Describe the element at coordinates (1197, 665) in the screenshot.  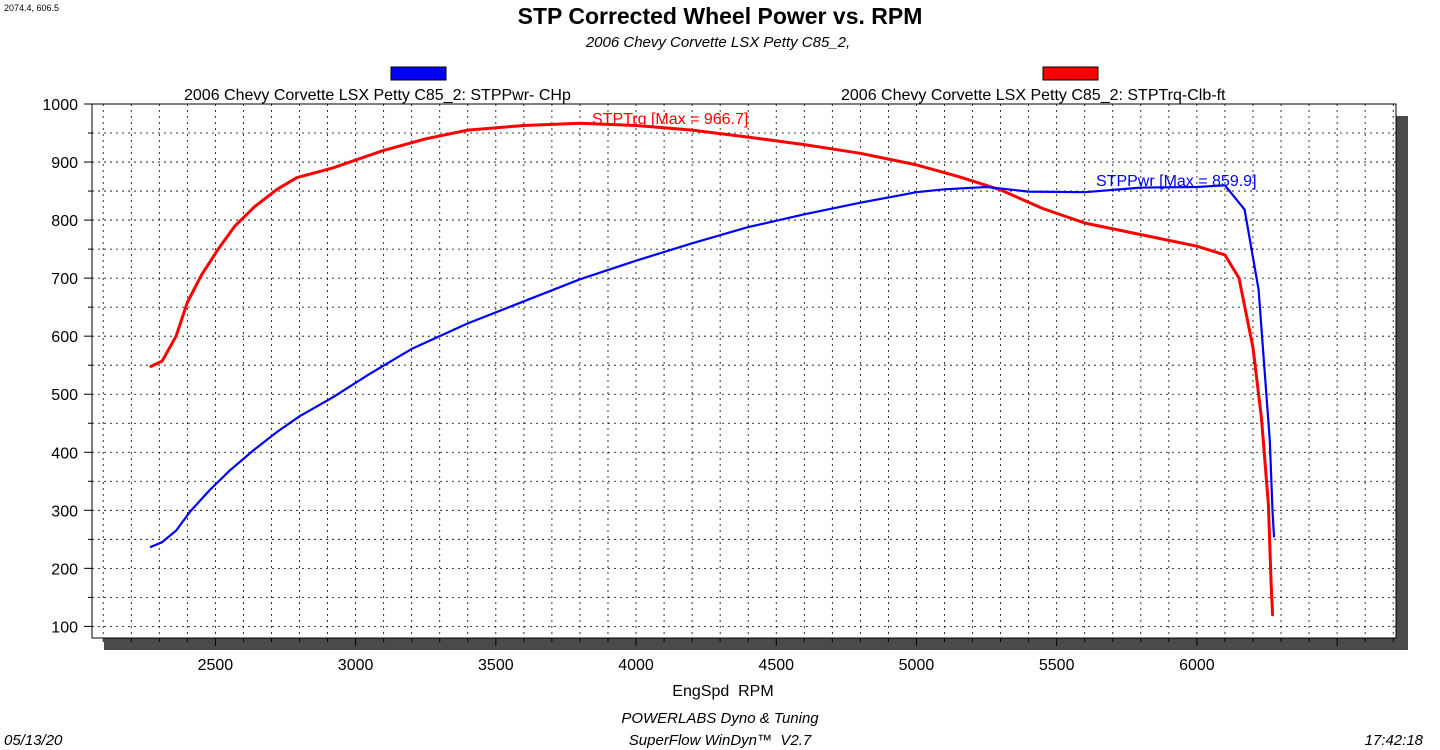
I see `x-tick-label: 6000` at that location.